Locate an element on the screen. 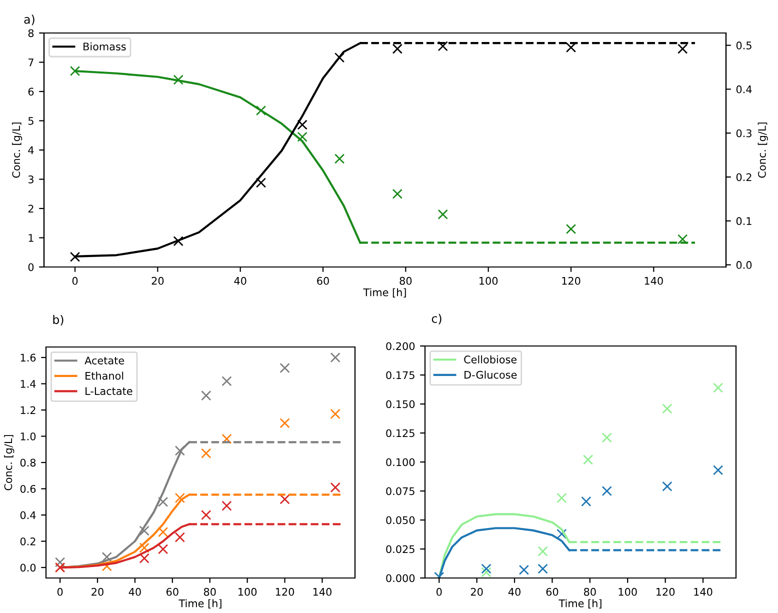  y-tick-label: 8 is located at coordinates (31, 33).